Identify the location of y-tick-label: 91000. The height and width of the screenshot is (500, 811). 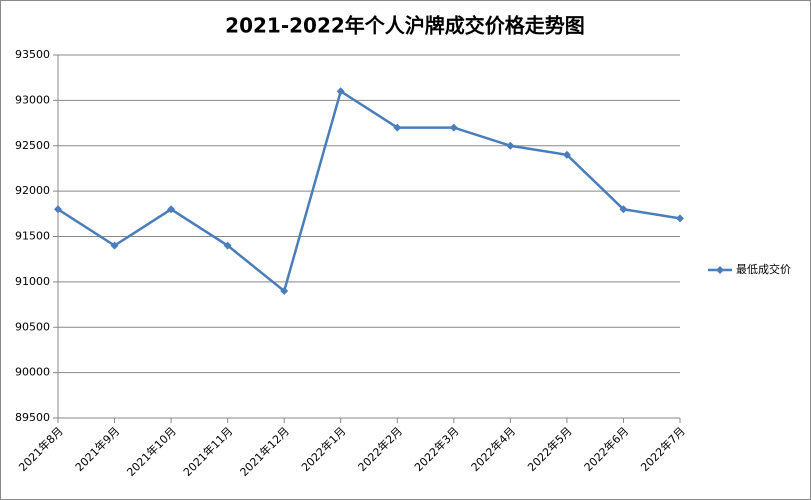
(32, 281).